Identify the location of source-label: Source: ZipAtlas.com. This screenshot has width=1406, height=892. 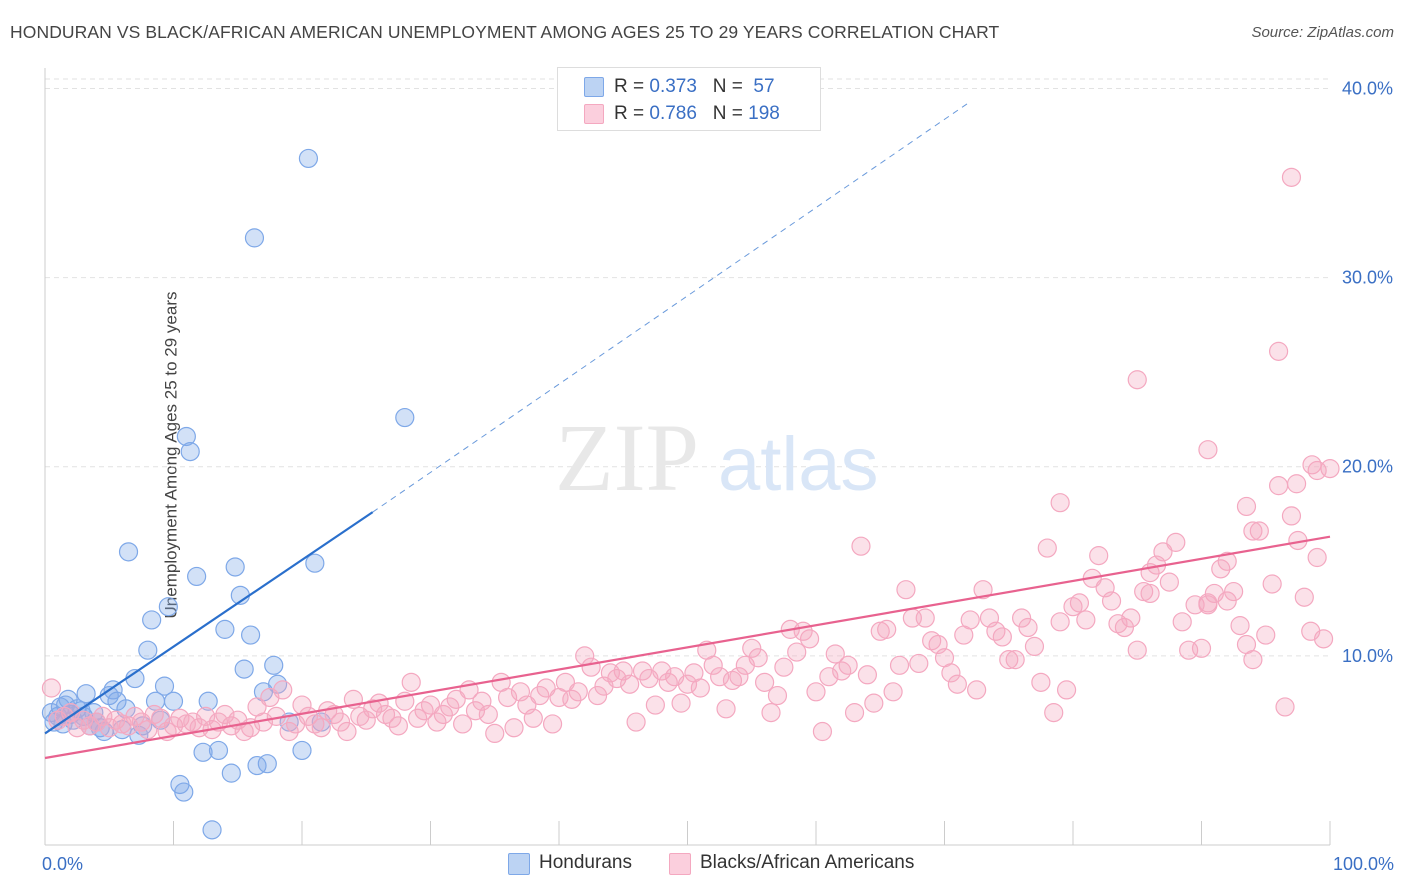
(1322, 32).